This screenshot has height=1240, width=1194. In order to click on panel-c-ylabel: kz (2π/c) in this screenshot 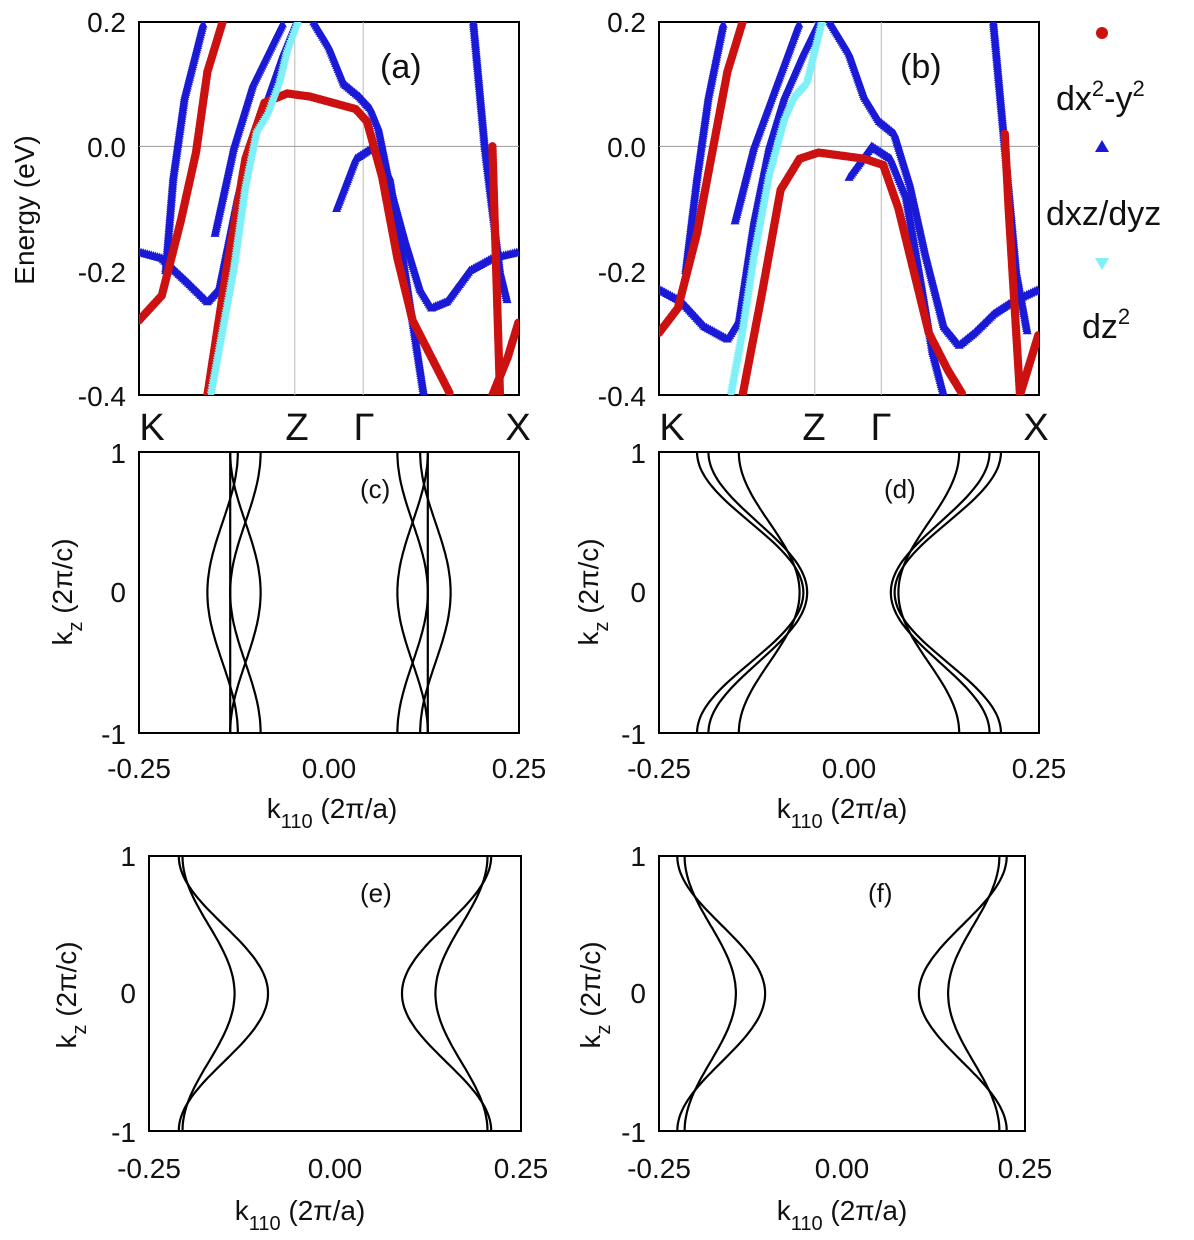, I will do `click(67, 591)`.